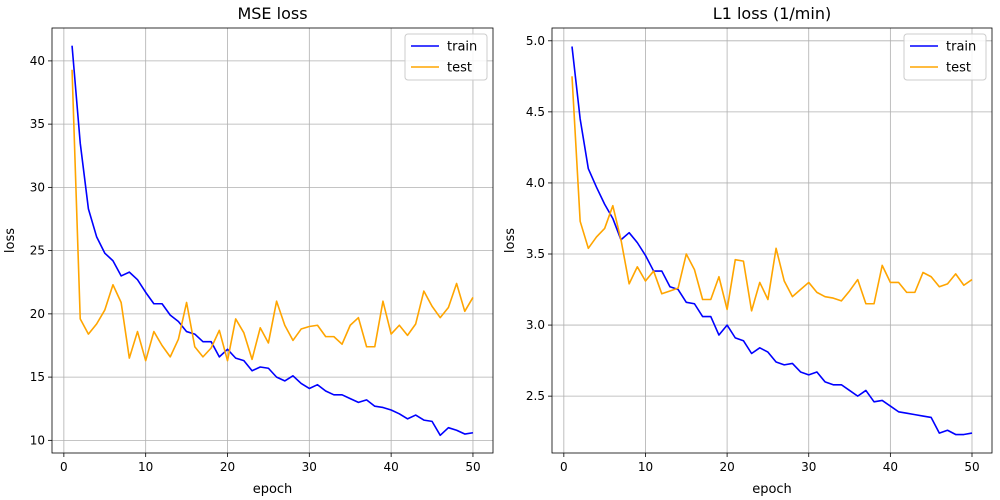 This screenshot has width=1000, height=500. I want to click on y-tick-label: 25, so click(37, 251).